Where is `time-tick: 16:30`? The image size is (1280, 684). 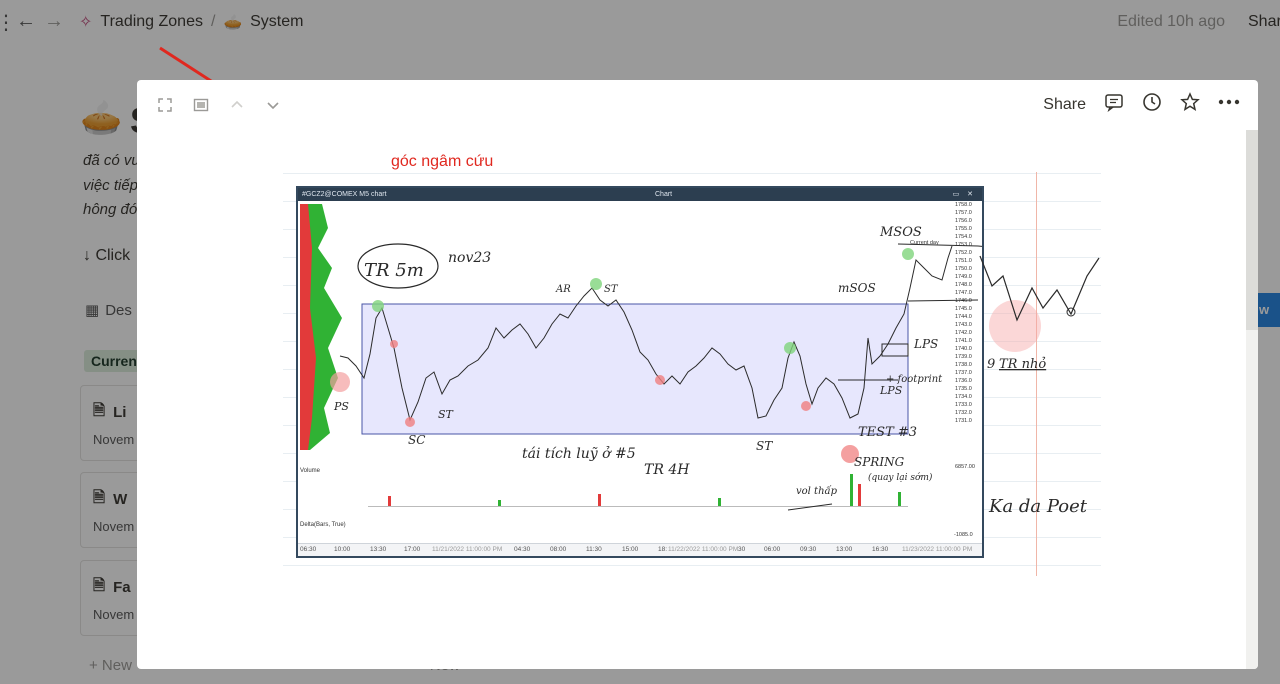
time-tick: 16:30 is located at coordinates (880, 549).